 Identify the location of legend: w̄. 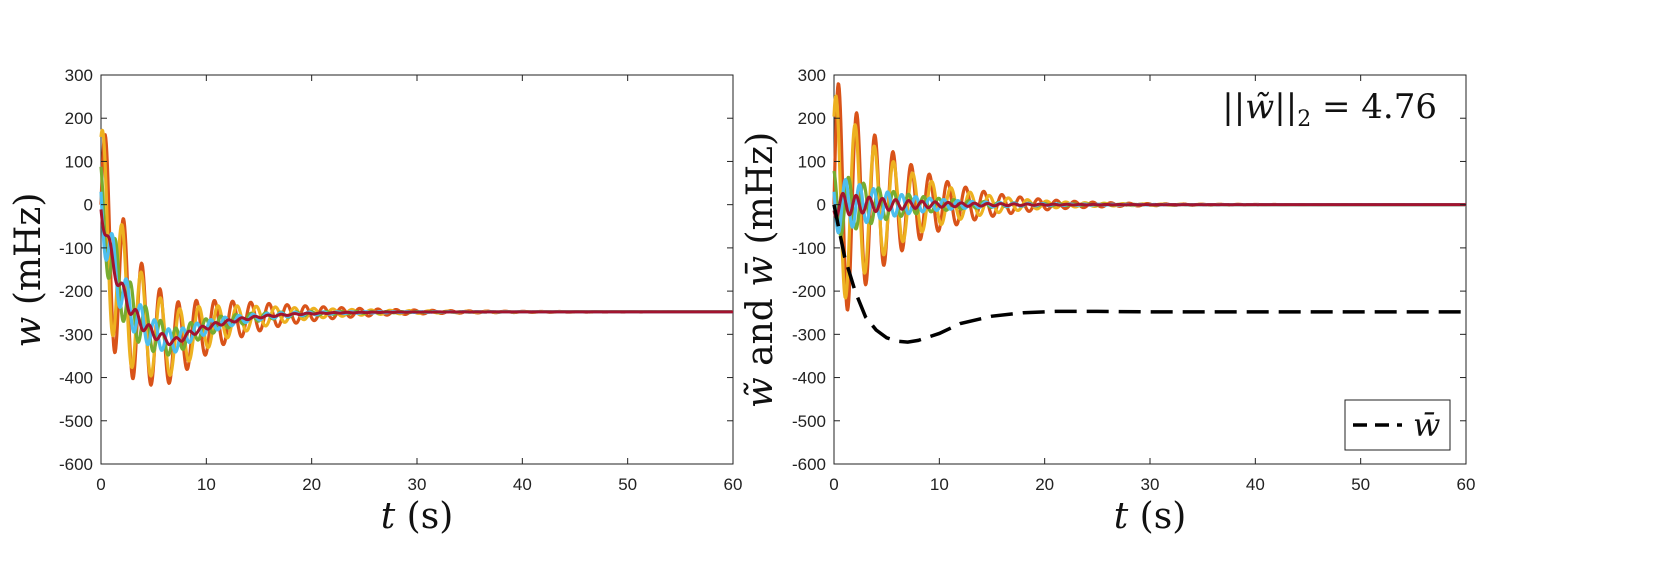
(1397, 425).